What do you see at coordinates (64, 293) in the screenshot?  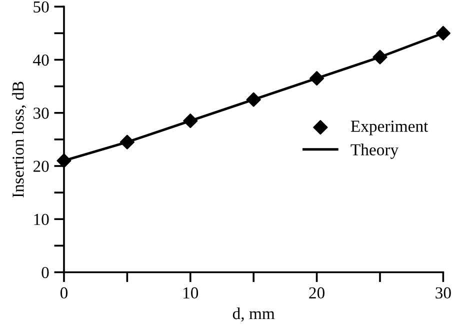 I see `x-tick-label: 0` at bounding box center [64, 293].